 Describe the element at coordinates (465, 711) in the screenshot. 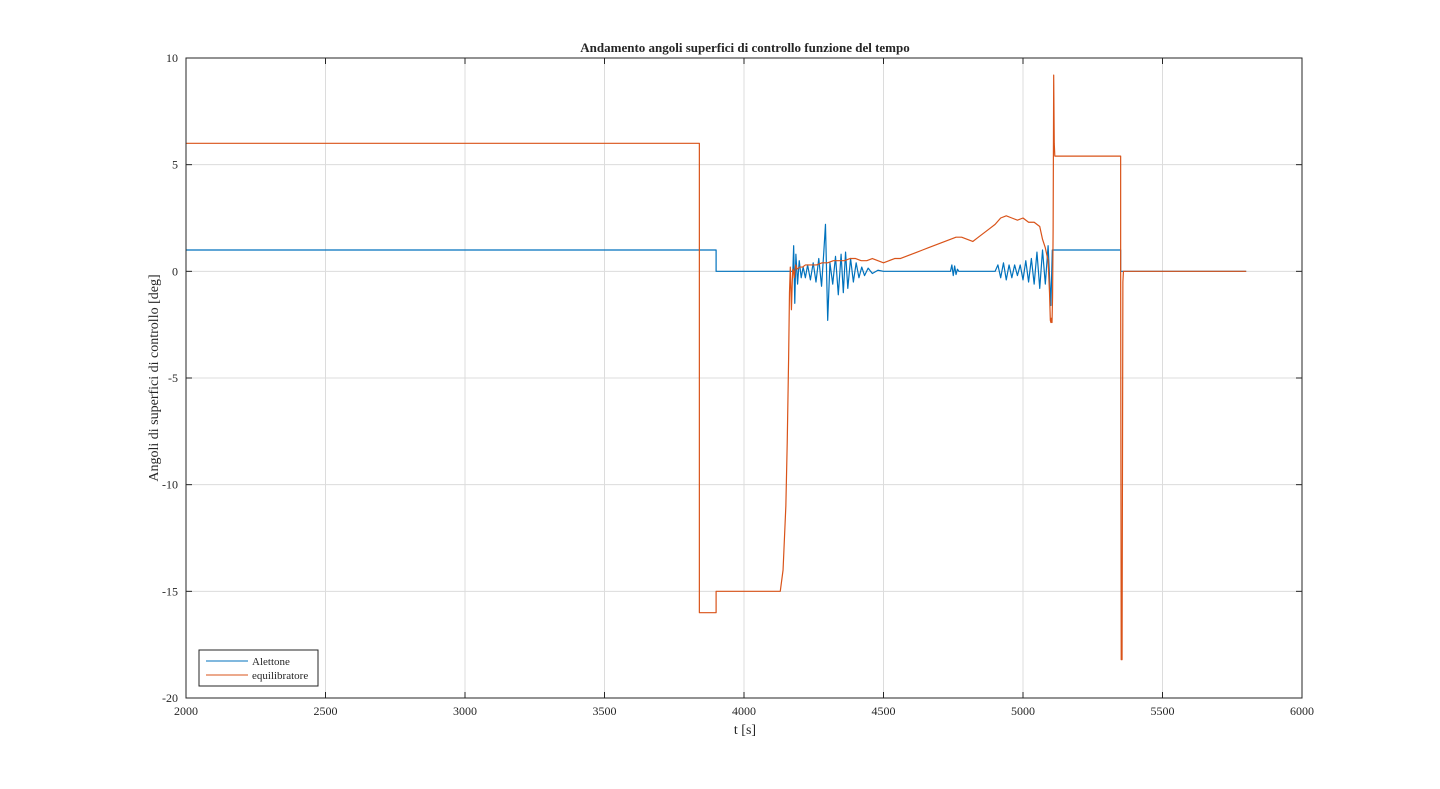

I see `x-tick-label: 3000` at that location.